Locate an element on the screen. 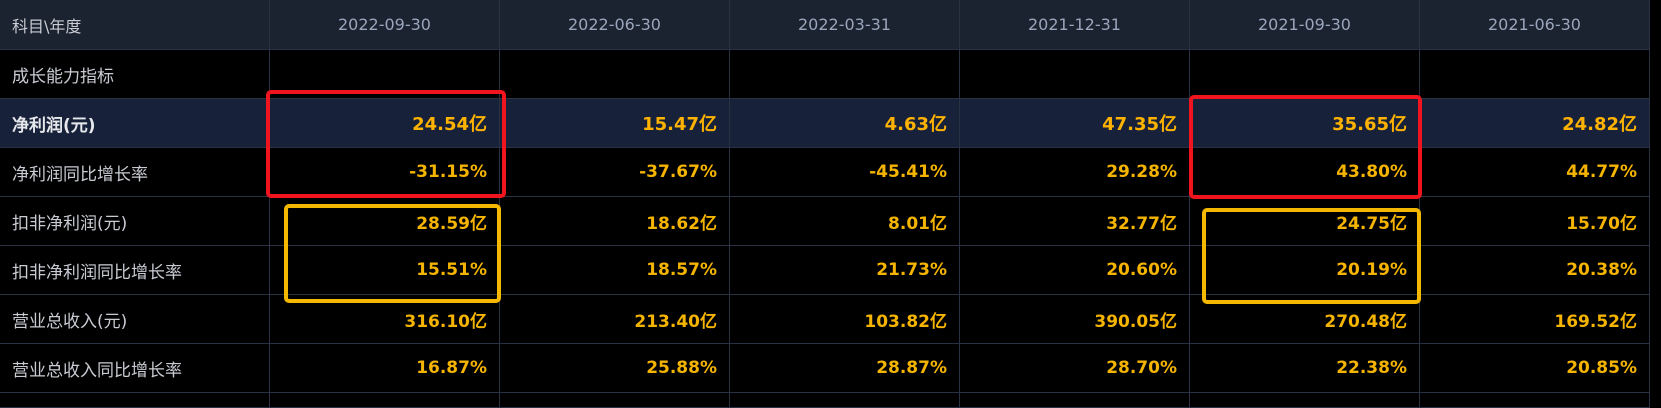 The width and height of the screenshot is (1661, 408). value-cell: 316.10亿 is located at coordinates (385, 319).